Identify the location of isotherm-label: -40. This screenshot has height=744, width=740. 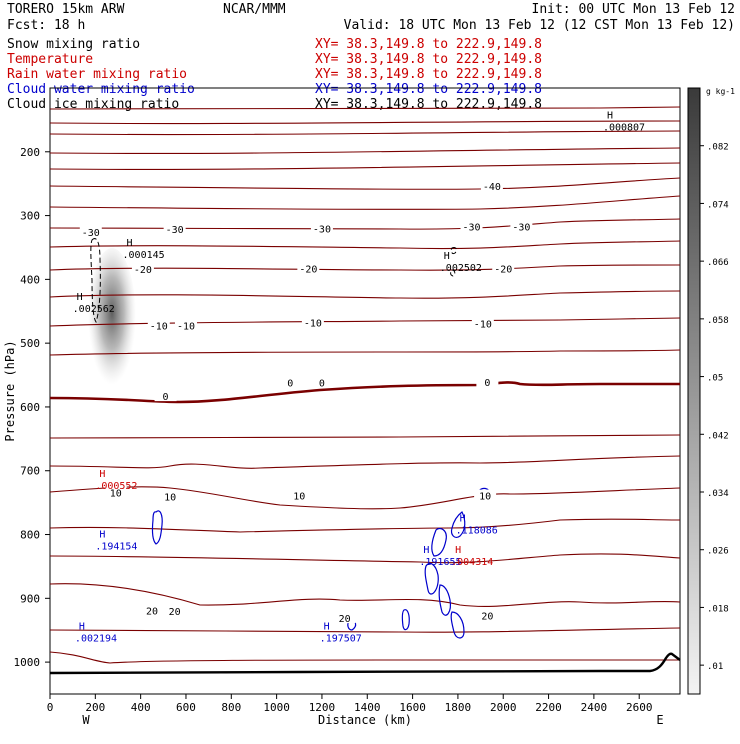
(492, 187).